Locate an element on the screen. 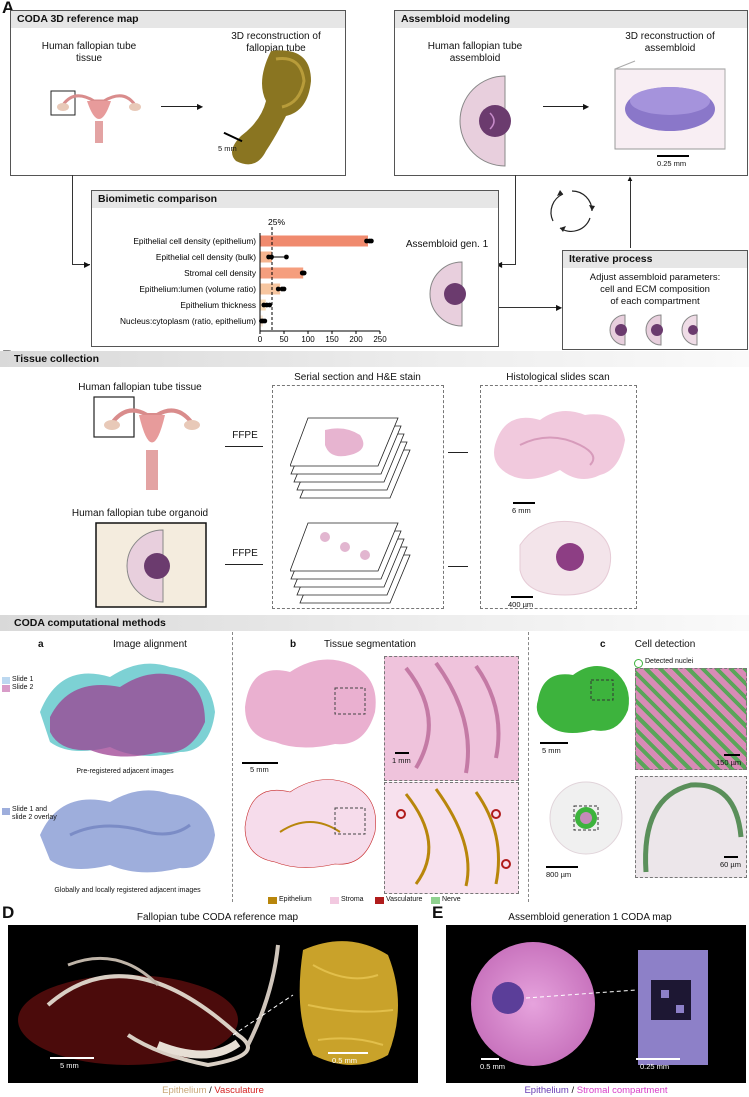  x-tick-label: 150 is located at coordinates (332, 339).